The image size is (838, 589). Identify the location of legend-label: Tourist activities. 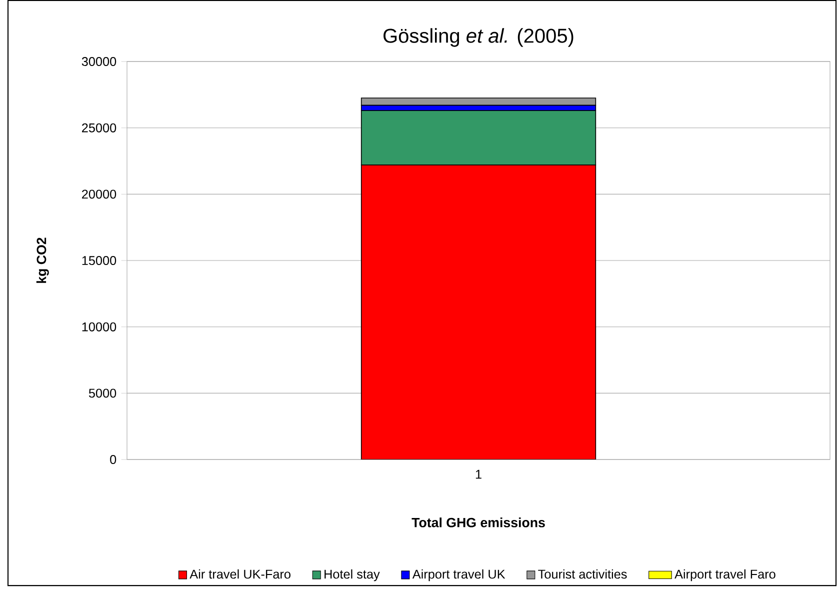
(582, 574).